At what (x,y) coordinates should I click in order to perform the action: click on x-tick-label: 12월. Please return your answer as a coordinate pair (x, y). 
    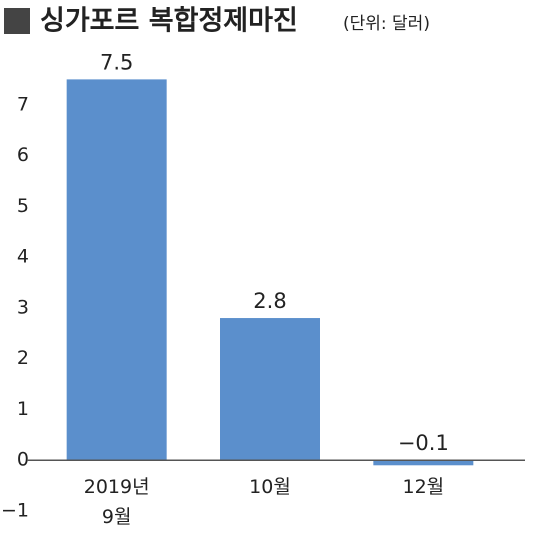
    Looking at the image, I should click on (423, 487).